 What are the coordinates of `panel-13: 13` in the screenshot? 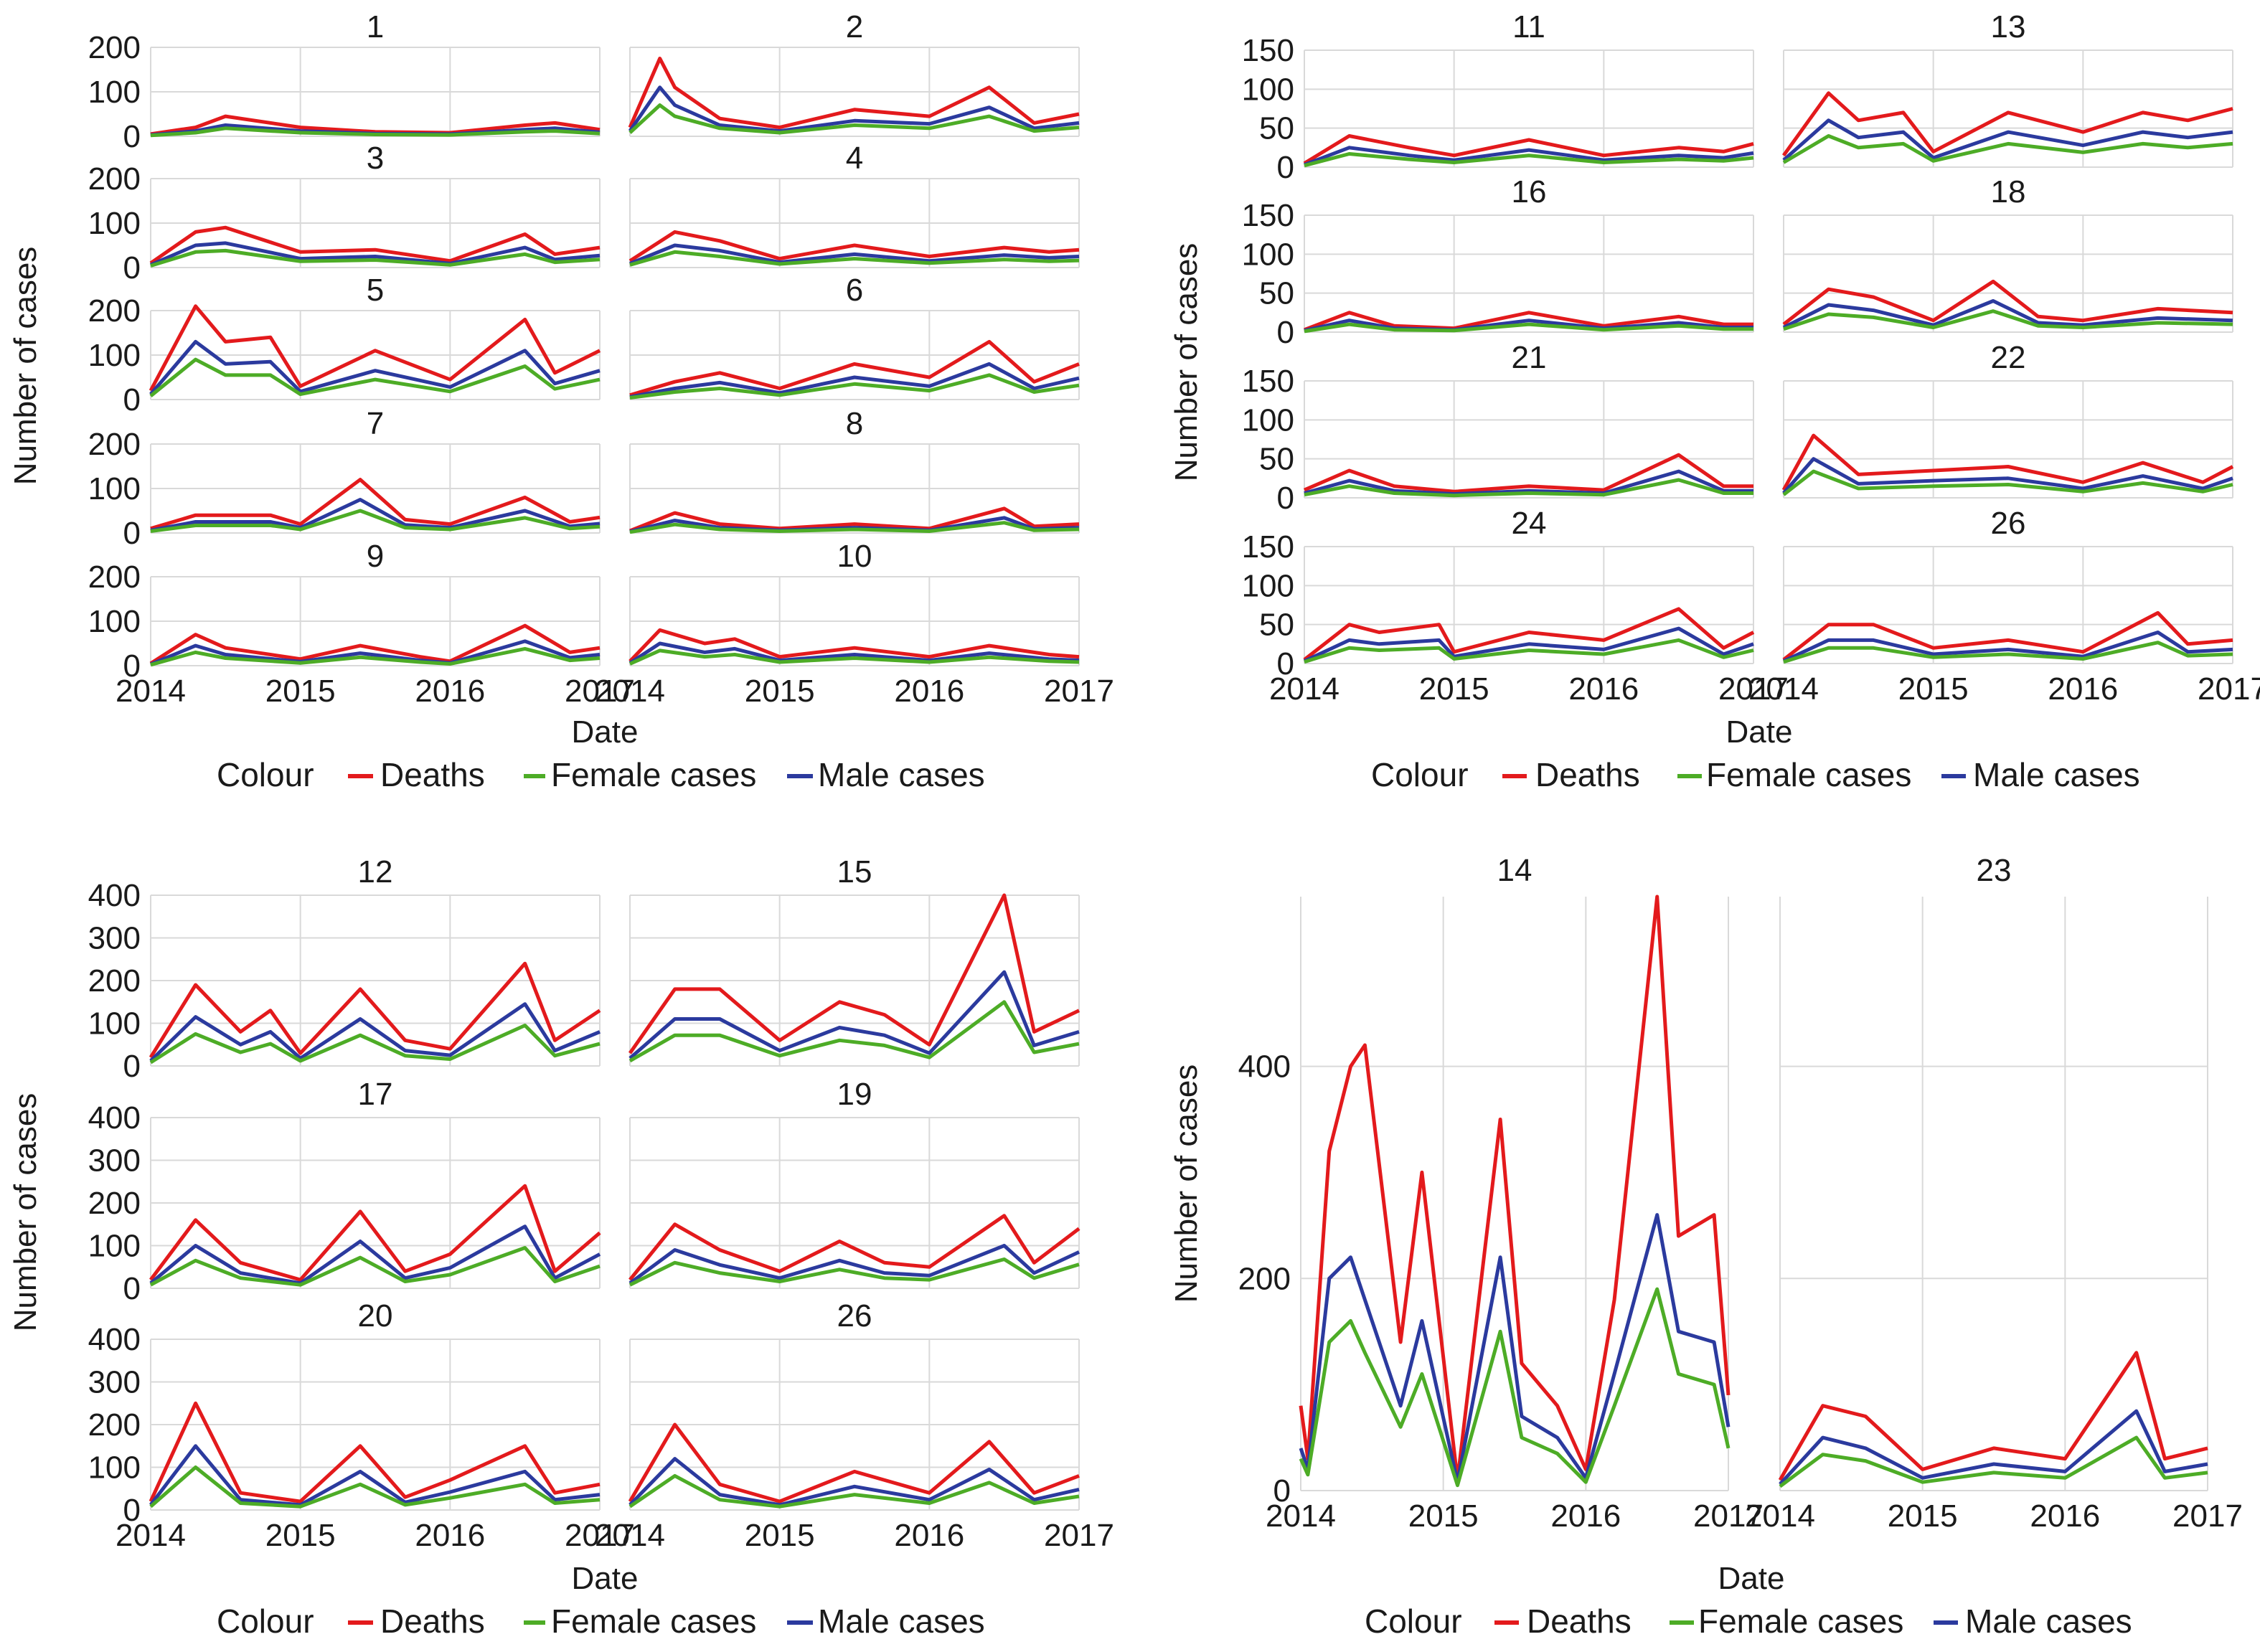 It's located at (2007, 88).